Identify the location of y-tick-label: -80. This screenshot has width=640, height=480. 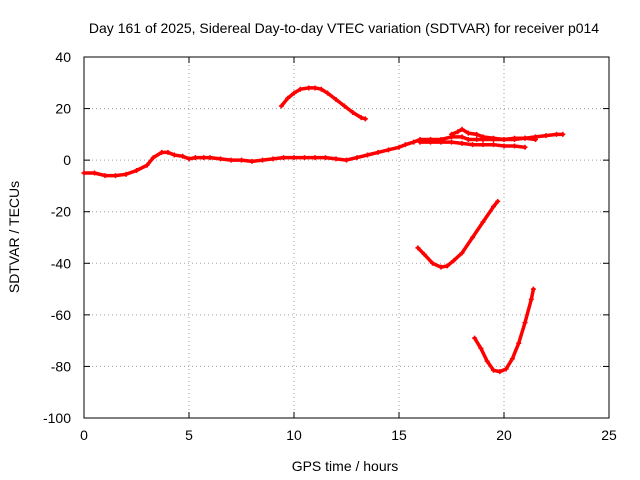
(61, 366).